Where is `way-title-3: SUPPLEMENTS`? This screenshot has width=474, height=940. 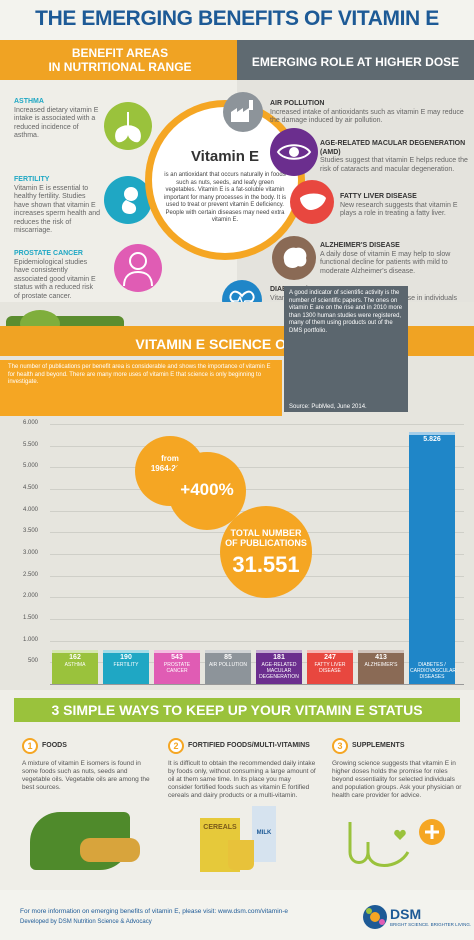
way-title-3: SUPPLEMENTS is located at coordinates (378, 745).